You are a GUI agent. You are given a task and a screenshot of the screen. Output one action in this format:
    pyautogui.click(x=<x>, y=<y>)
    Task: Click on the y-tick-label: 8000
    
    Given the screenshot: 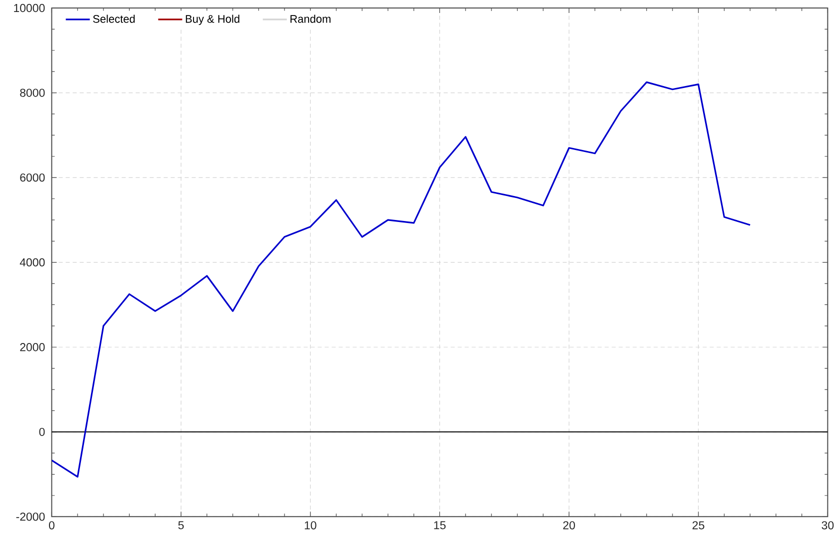 What is the action you would take?
    pyautogui.click(x=32, y=92)
    